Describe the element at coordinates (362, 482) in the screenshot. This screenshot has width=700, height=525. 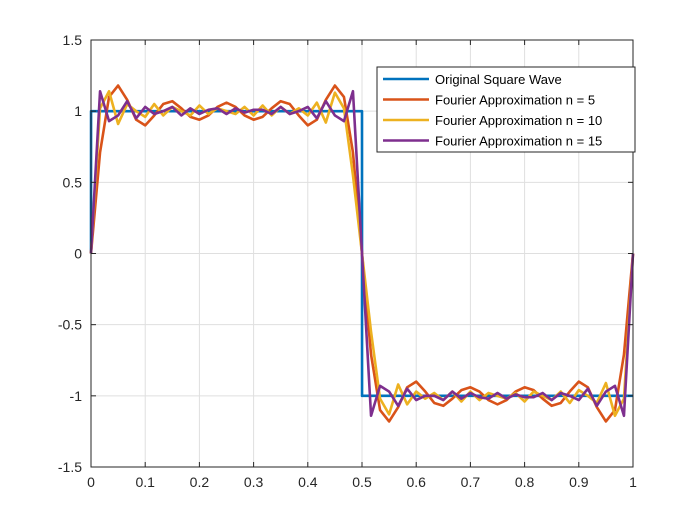
I see `x-tick-label: 0.5` at that location.